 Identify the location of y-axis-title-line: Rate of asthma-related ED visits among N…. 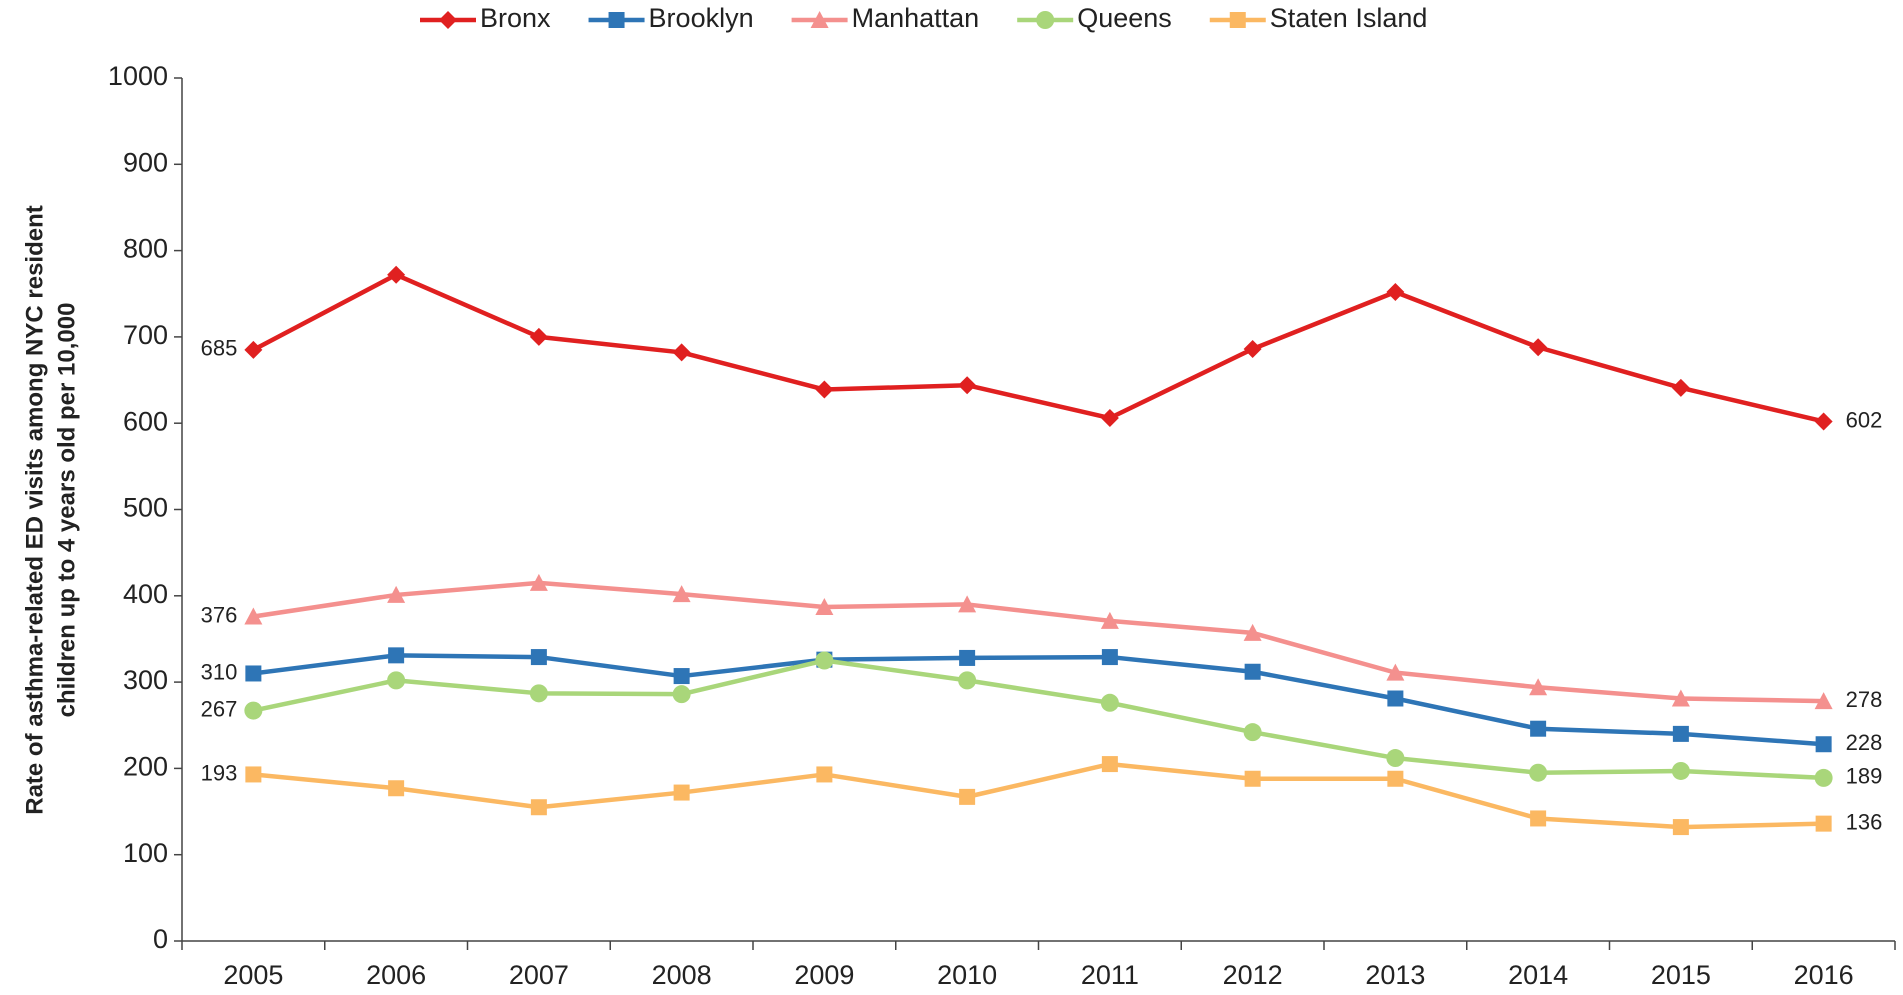
(34, 510).